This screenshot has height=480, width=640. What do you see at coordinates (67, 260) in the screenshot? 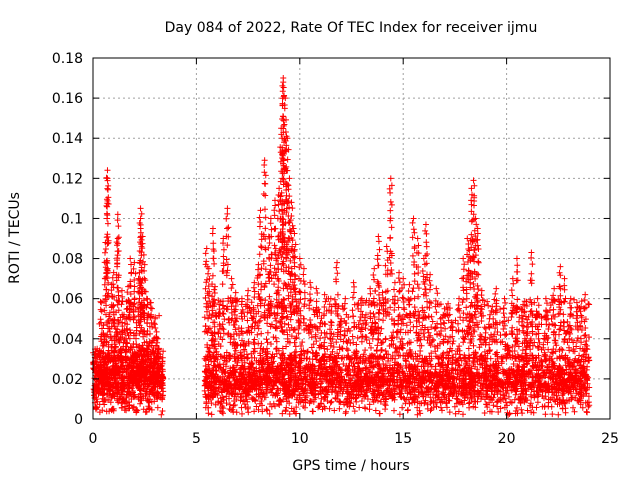
I see `y-tick-label: 0.08` at bounding box center [67, 260].